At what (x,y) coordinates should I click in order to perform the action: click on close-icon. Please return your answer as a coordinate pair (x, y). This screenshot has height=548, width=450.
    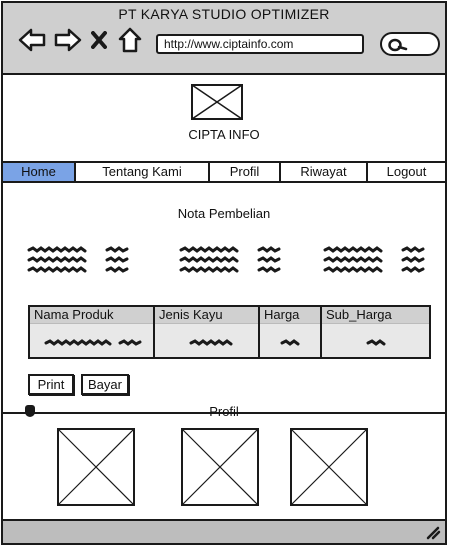
    Looking at the image, I should click on (99, 40).